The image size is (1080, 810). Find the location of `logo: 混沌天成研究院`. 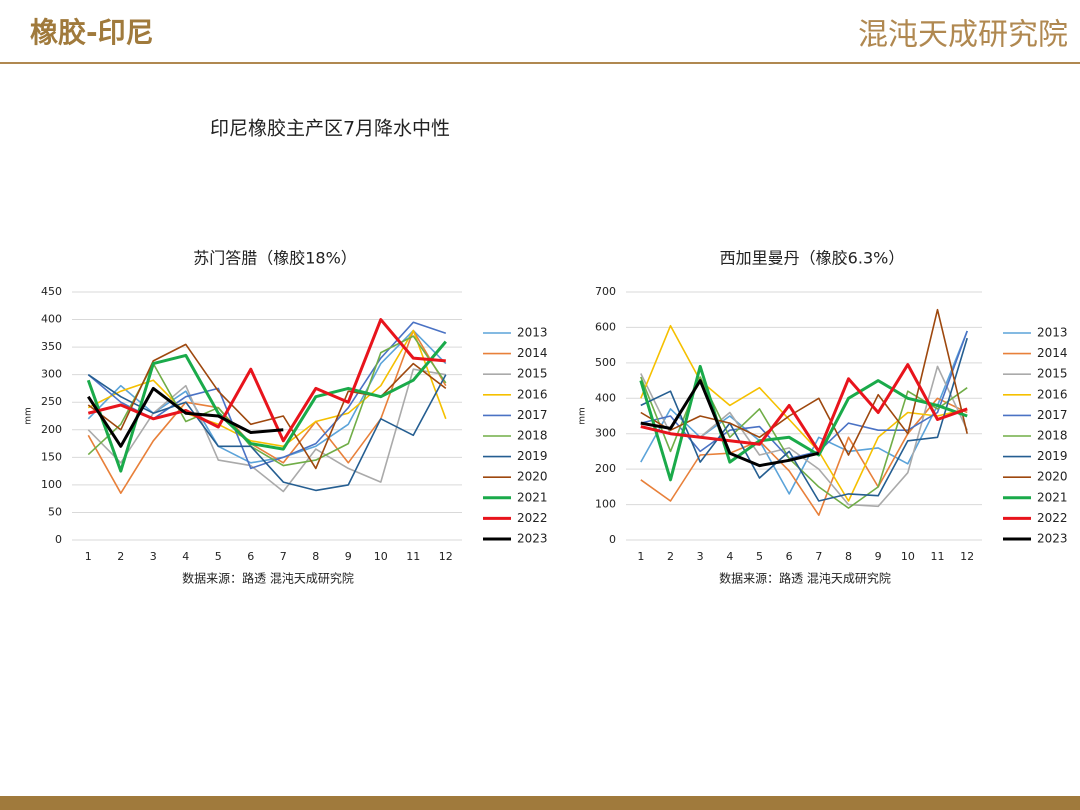

logo: 混沌天成研究院 is located at coordinates (963, 35).